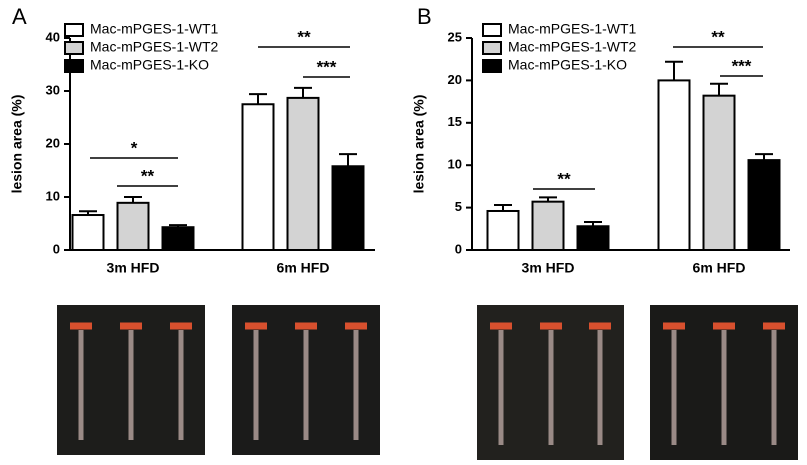  Describe the element at coordinates (53, 36) in the screenshot. I see `y-tick-label: 40` at that location.